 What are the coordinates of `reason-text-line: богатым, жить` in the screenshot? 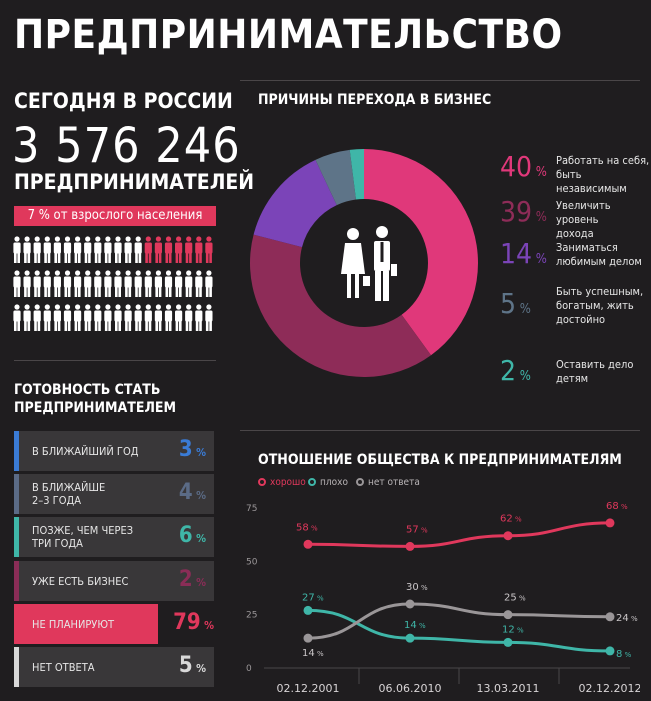 It's located at (595, 305).